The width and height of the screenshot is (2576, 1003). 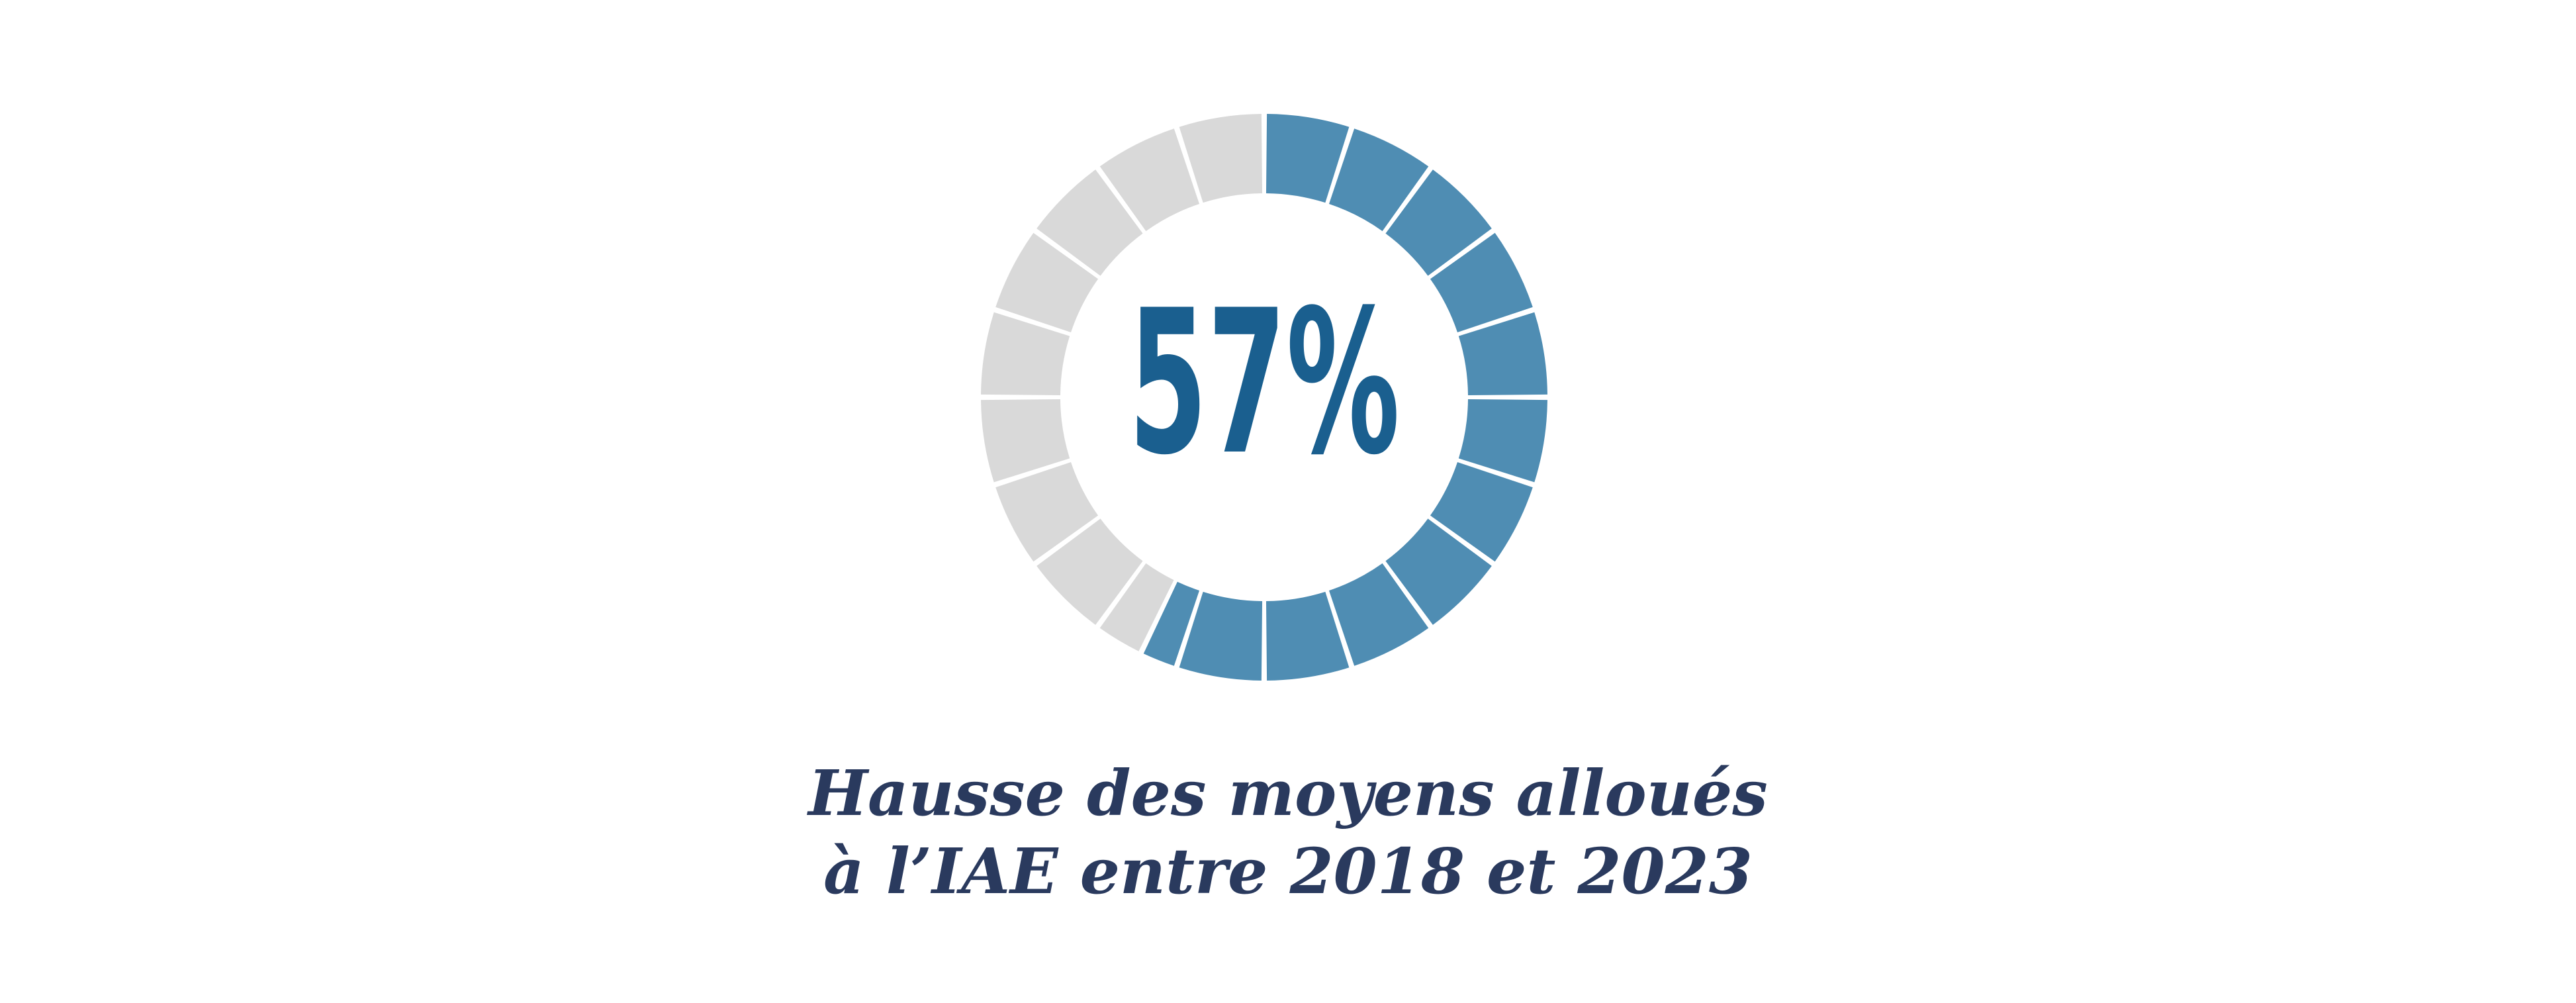 I want to click on caption-line-1: Hausse des moyens alloués, so click(x=1288, y=793).